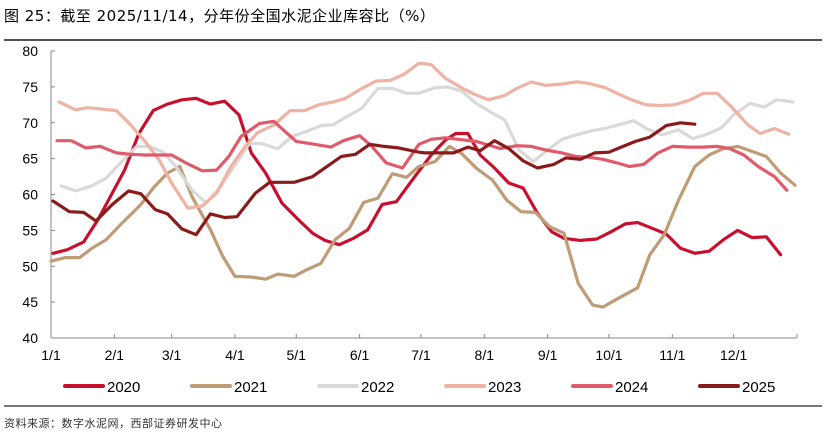  I want to click on legend-label-2024: 2024, so click(631, 387).